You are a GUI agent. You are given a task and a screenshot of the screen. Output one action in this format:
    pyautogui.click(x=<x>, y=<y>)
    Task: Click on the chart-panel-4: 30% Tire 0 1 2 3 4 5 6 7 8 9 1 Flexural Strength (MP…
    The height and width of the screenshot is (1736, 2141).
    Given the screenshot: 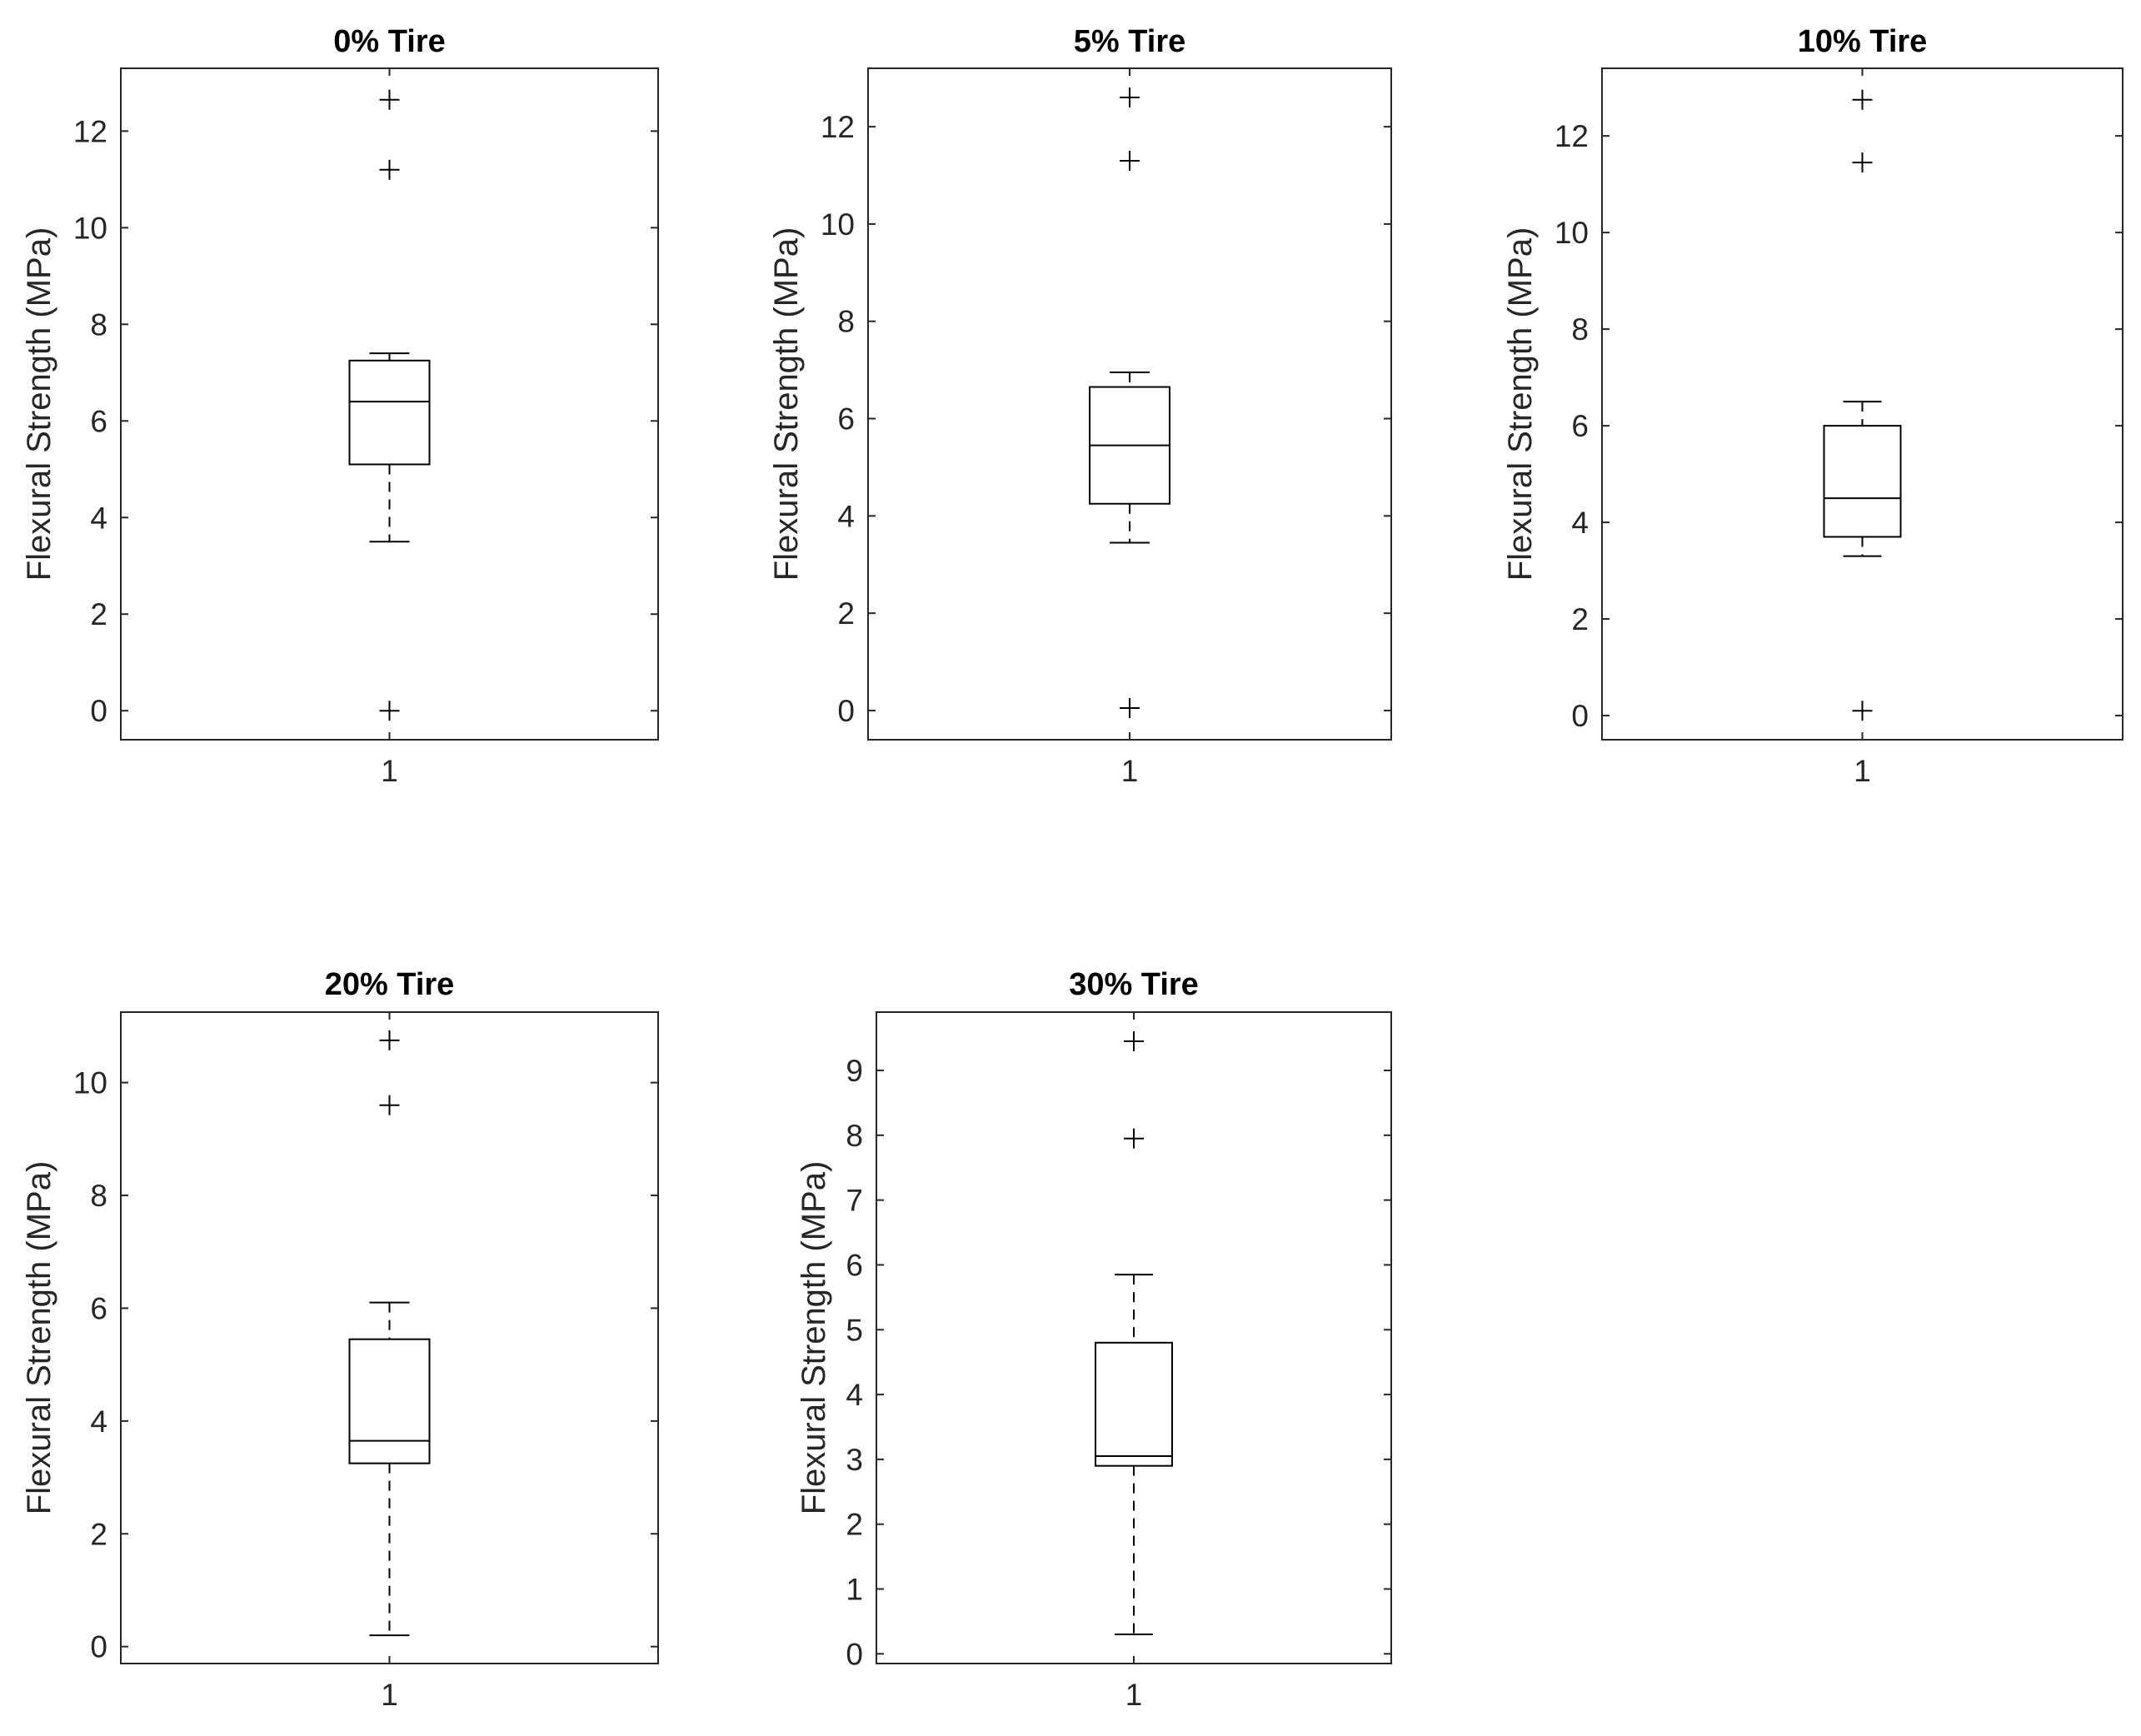 What is the action you would take?
    pyautogui.click(x=1094, y=1339)
    